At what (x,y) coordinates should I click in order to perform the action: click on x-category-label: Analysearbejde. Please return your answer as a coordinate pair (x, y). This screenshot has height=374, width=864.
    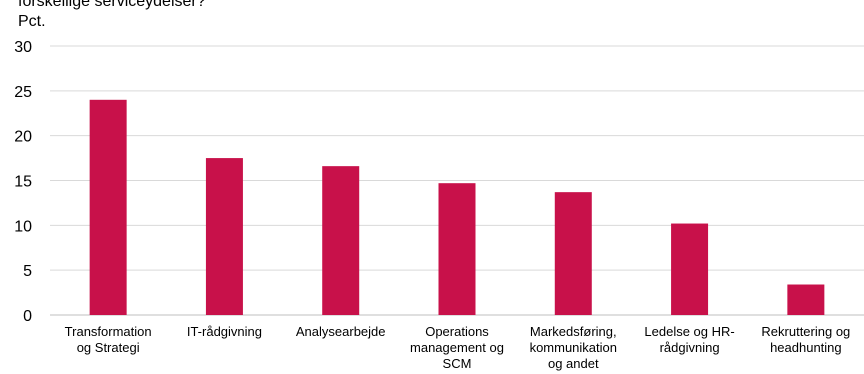
    Looking at the image, I should click on (341, 331).